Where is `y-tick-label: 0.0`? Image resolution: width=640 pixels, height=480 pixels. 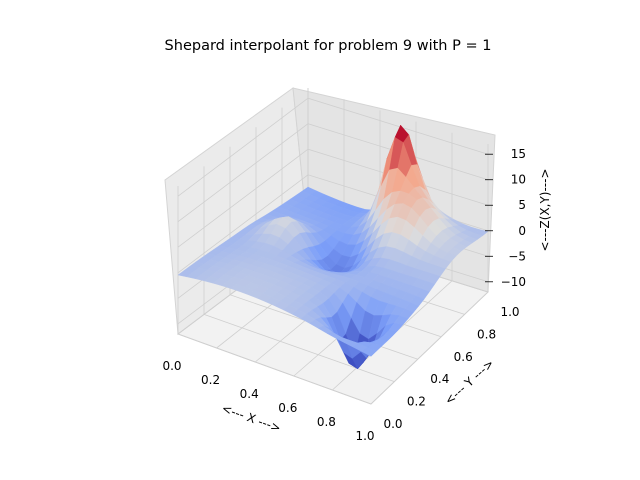 y-tick-label: 0.0 is located at coordinates (392, 424).